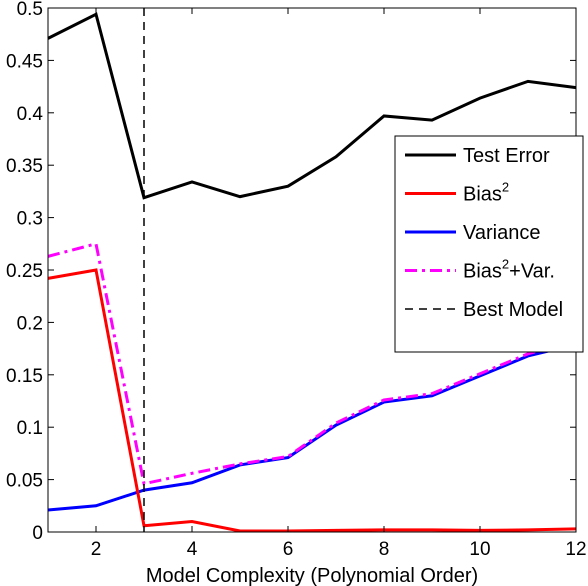 Image resolution: width=588 pixels, height=586 pixels. I want to click on legend-label-variance: Variance, so click(501, 233).